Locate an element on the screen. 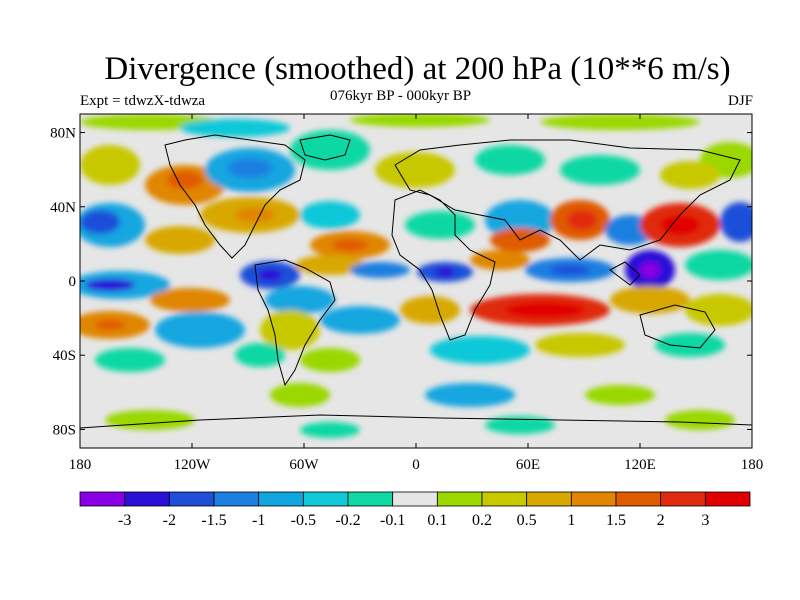  lon-tick-label: 120W is located at coordinates (193, 465).